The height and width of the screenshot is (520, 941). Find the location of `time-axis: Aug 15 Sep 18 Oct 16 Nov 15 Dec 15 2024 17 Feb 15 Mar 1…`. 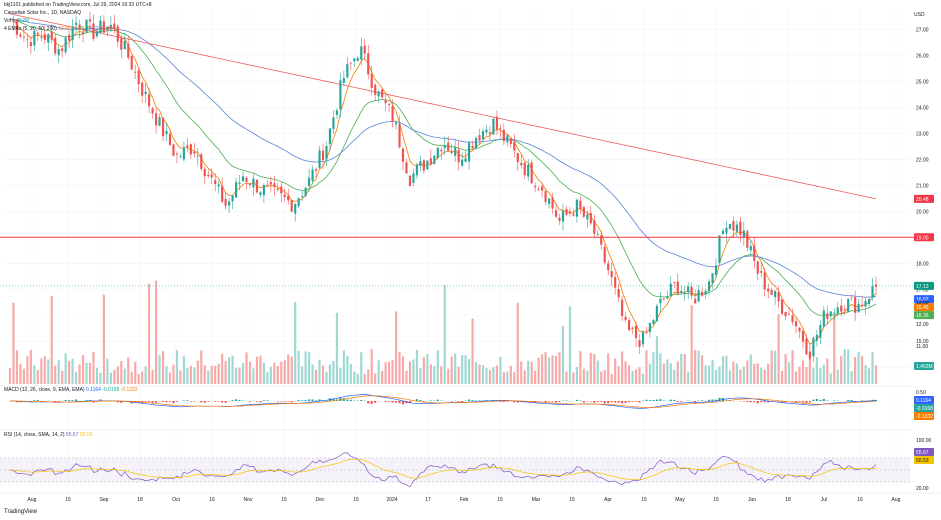

time-axis: Aug 15 Sep 18 Oct 16 Nov 15 Dec 15 2024 17 Feb 15 Mar 1… is located at coordinates (470, 497).